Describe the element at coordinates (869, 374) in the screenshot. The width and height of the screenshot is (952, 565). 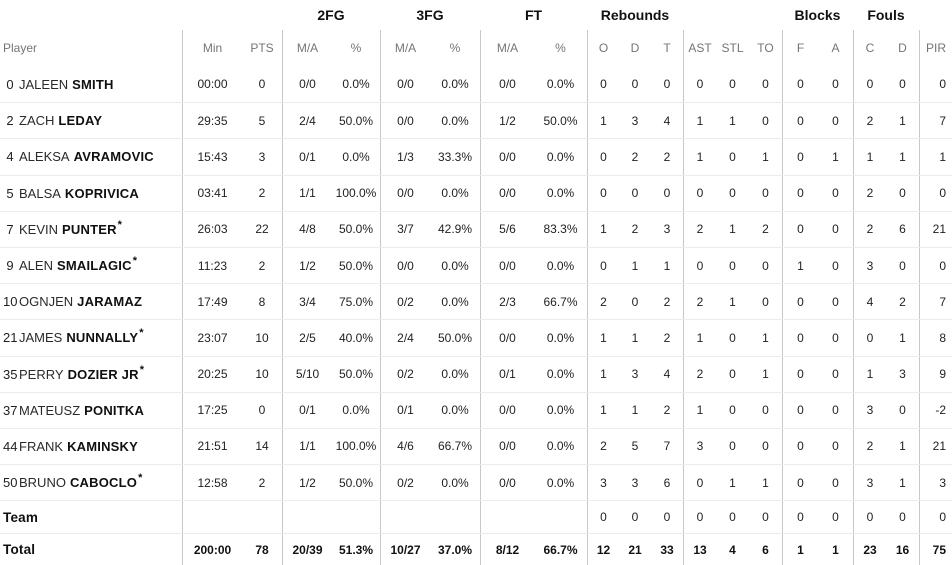
I see `cell-fouls-c: 1` at that location.